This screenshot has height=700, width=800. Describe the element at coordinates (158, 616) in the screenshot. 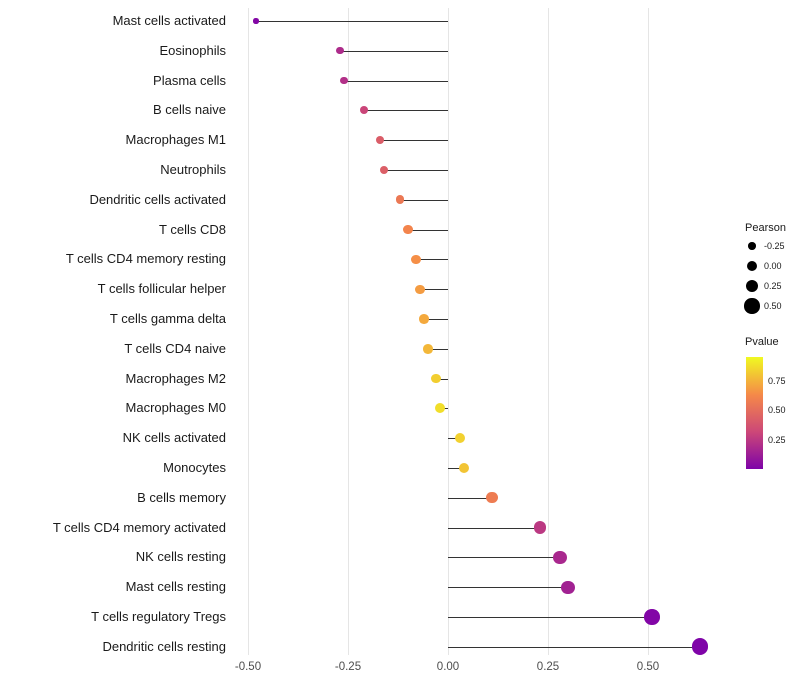

I see `category-label: T cells regulatory Tregs` at that location.